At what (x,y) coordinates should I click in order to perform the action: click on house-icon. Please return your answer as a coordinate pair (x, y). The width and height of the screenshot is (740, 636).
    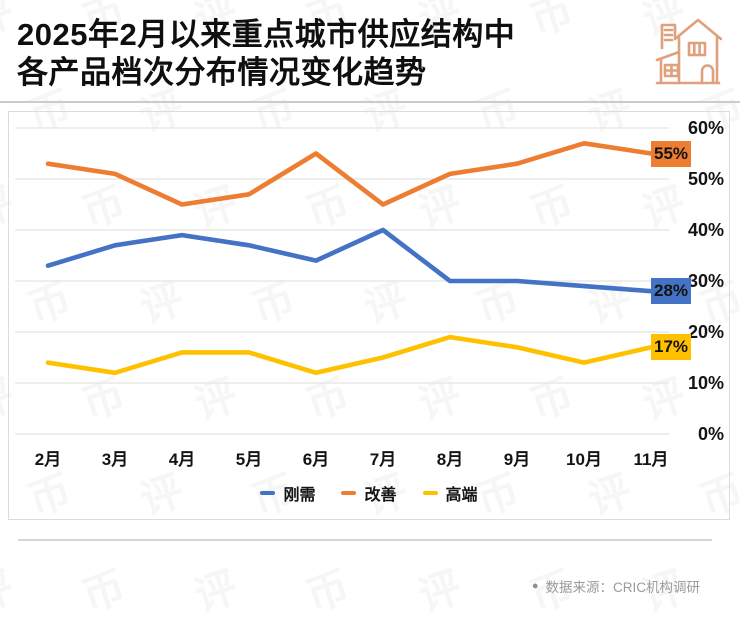
    Looking at the image, I should click on (687, 52).